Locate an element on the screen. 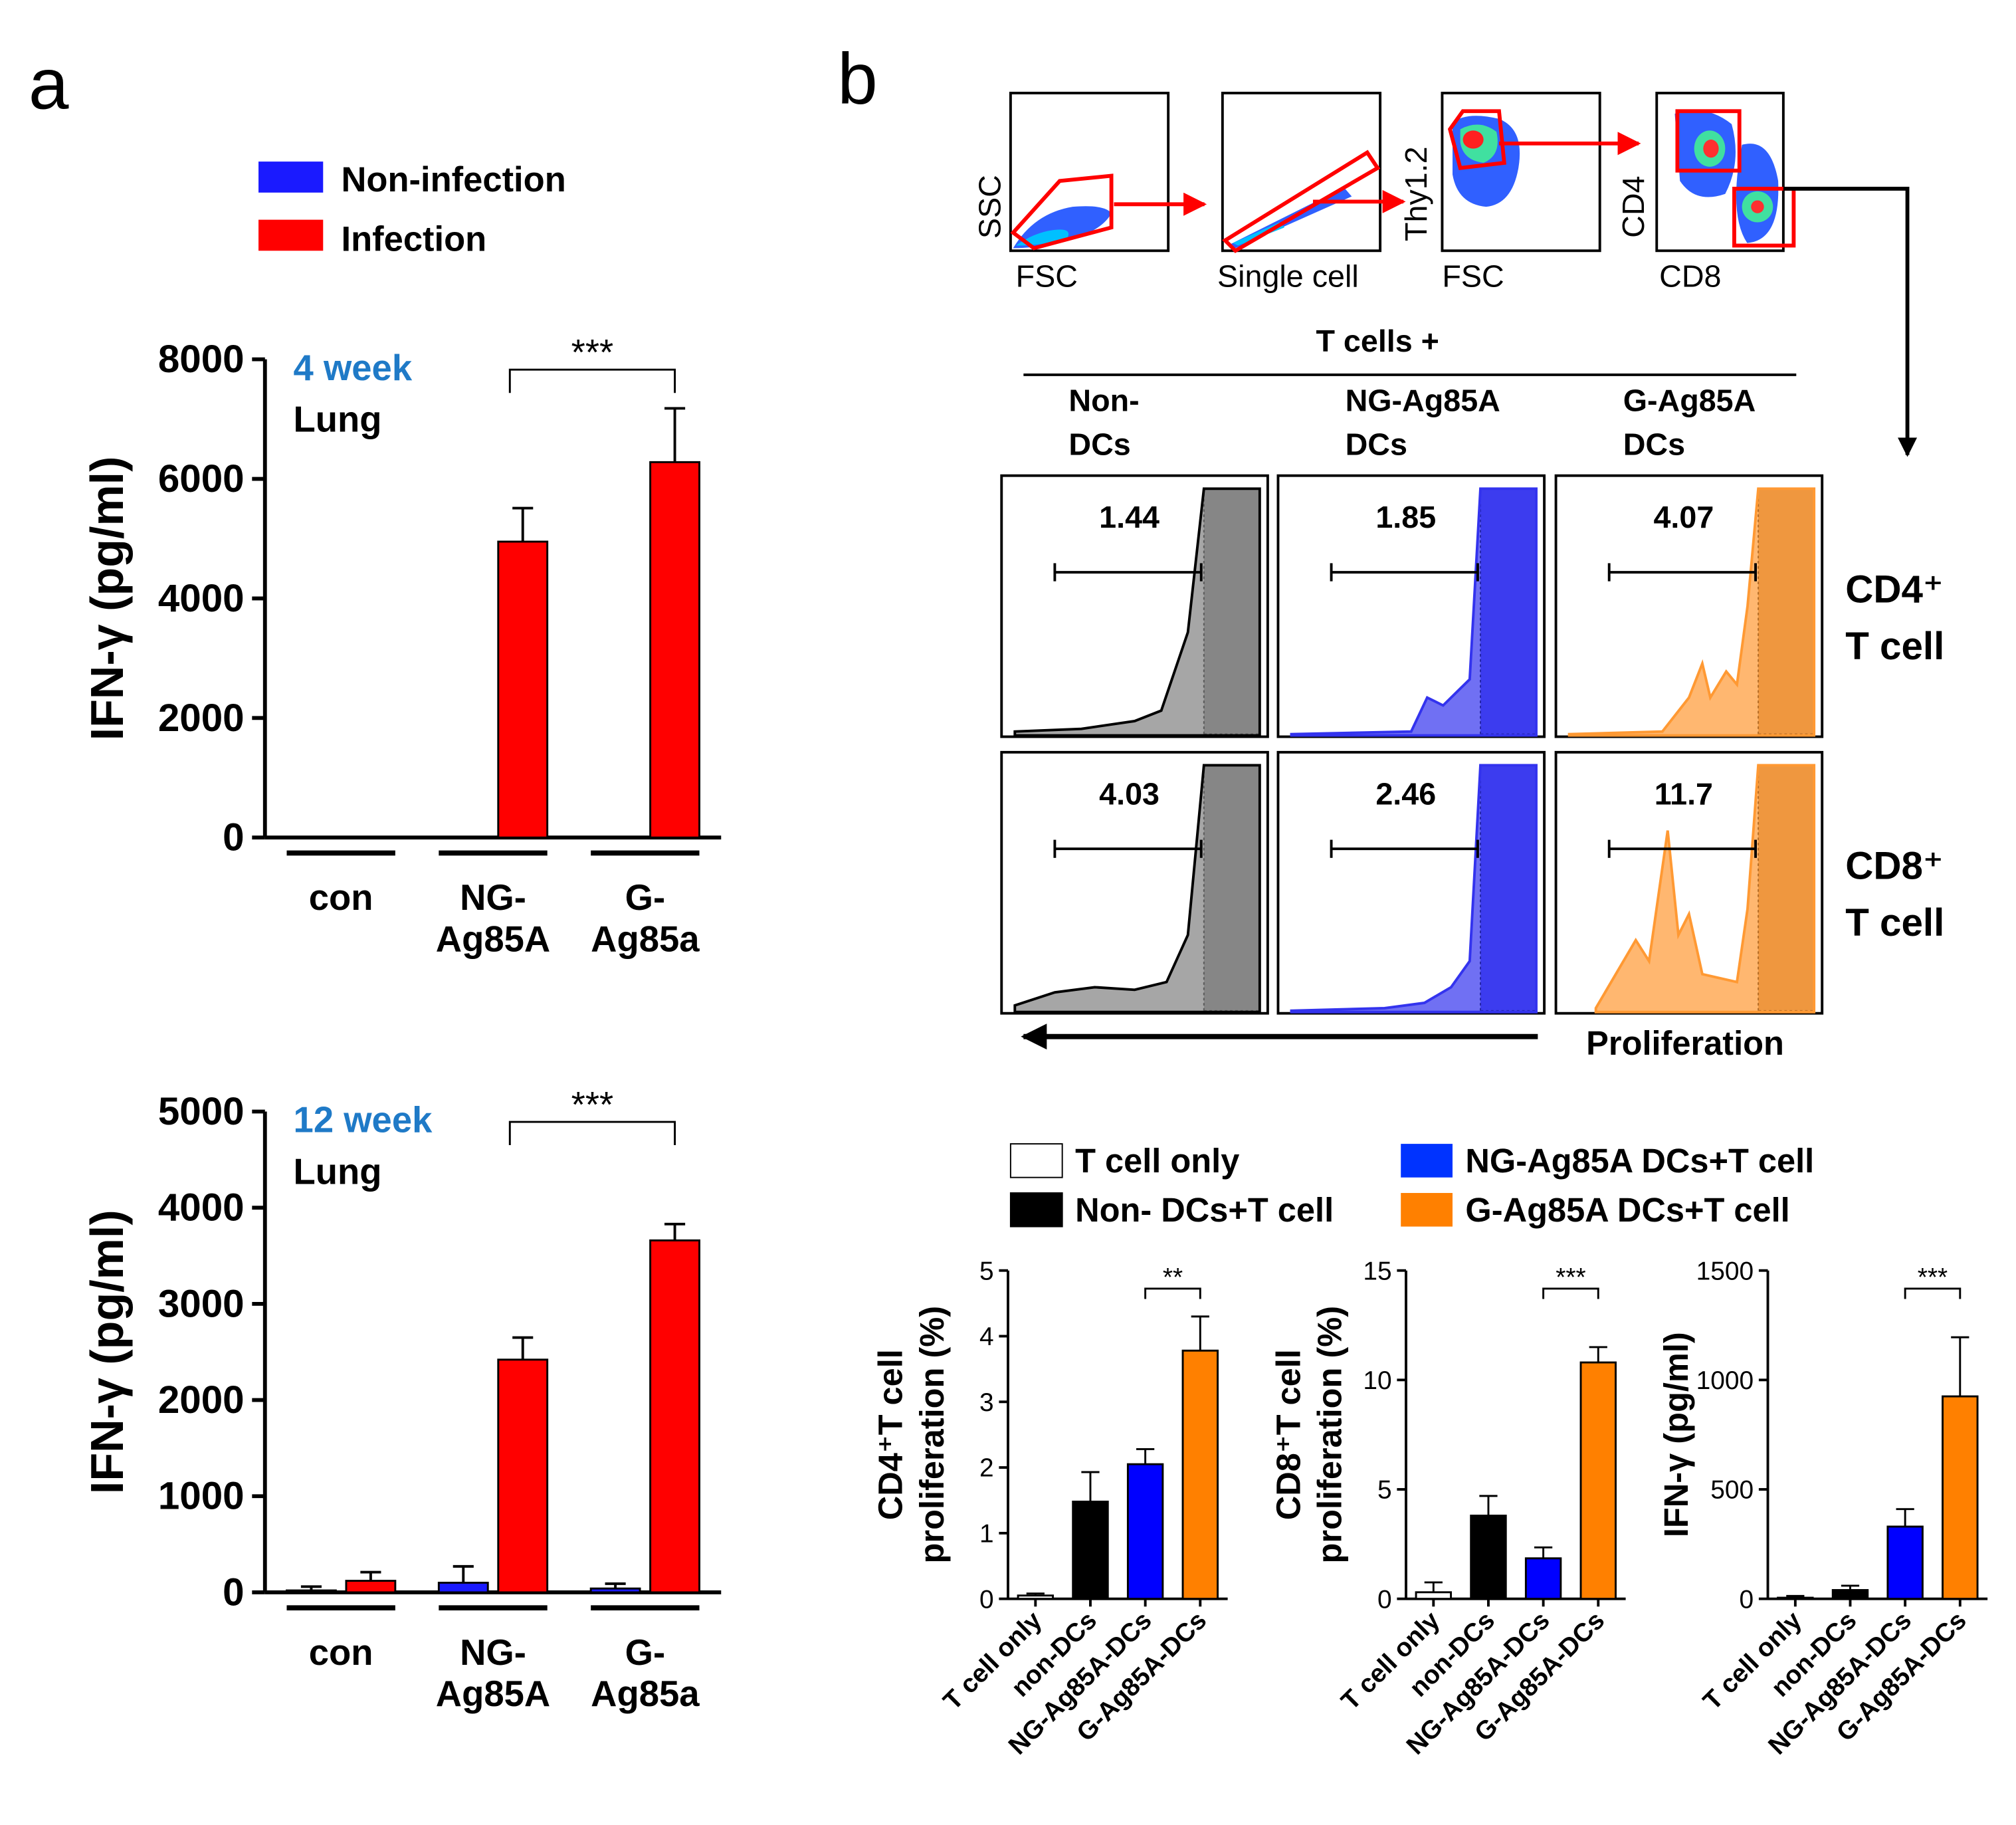  y-tick-label: 10 is located at coordinates (1377, 1381).